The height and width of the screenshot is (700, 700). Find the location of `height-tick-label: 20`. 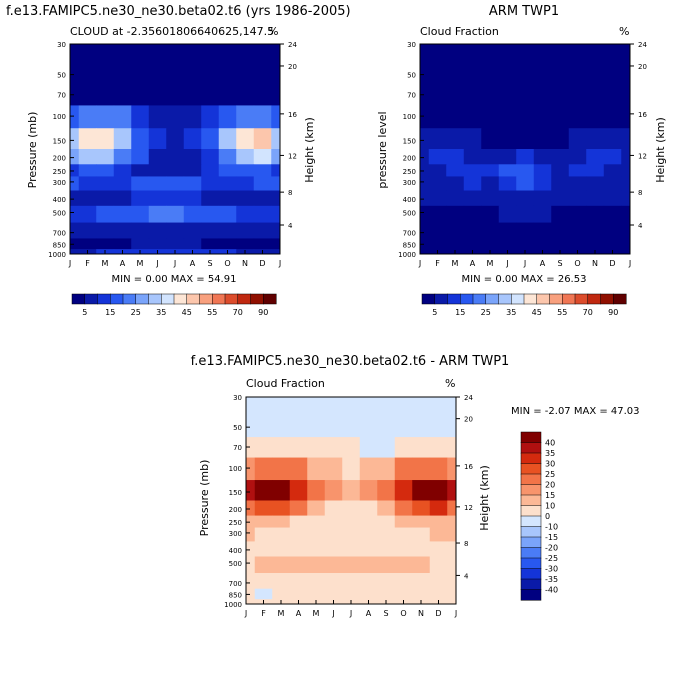

height-tick-label: 20 is located at coordinates (642, 67).